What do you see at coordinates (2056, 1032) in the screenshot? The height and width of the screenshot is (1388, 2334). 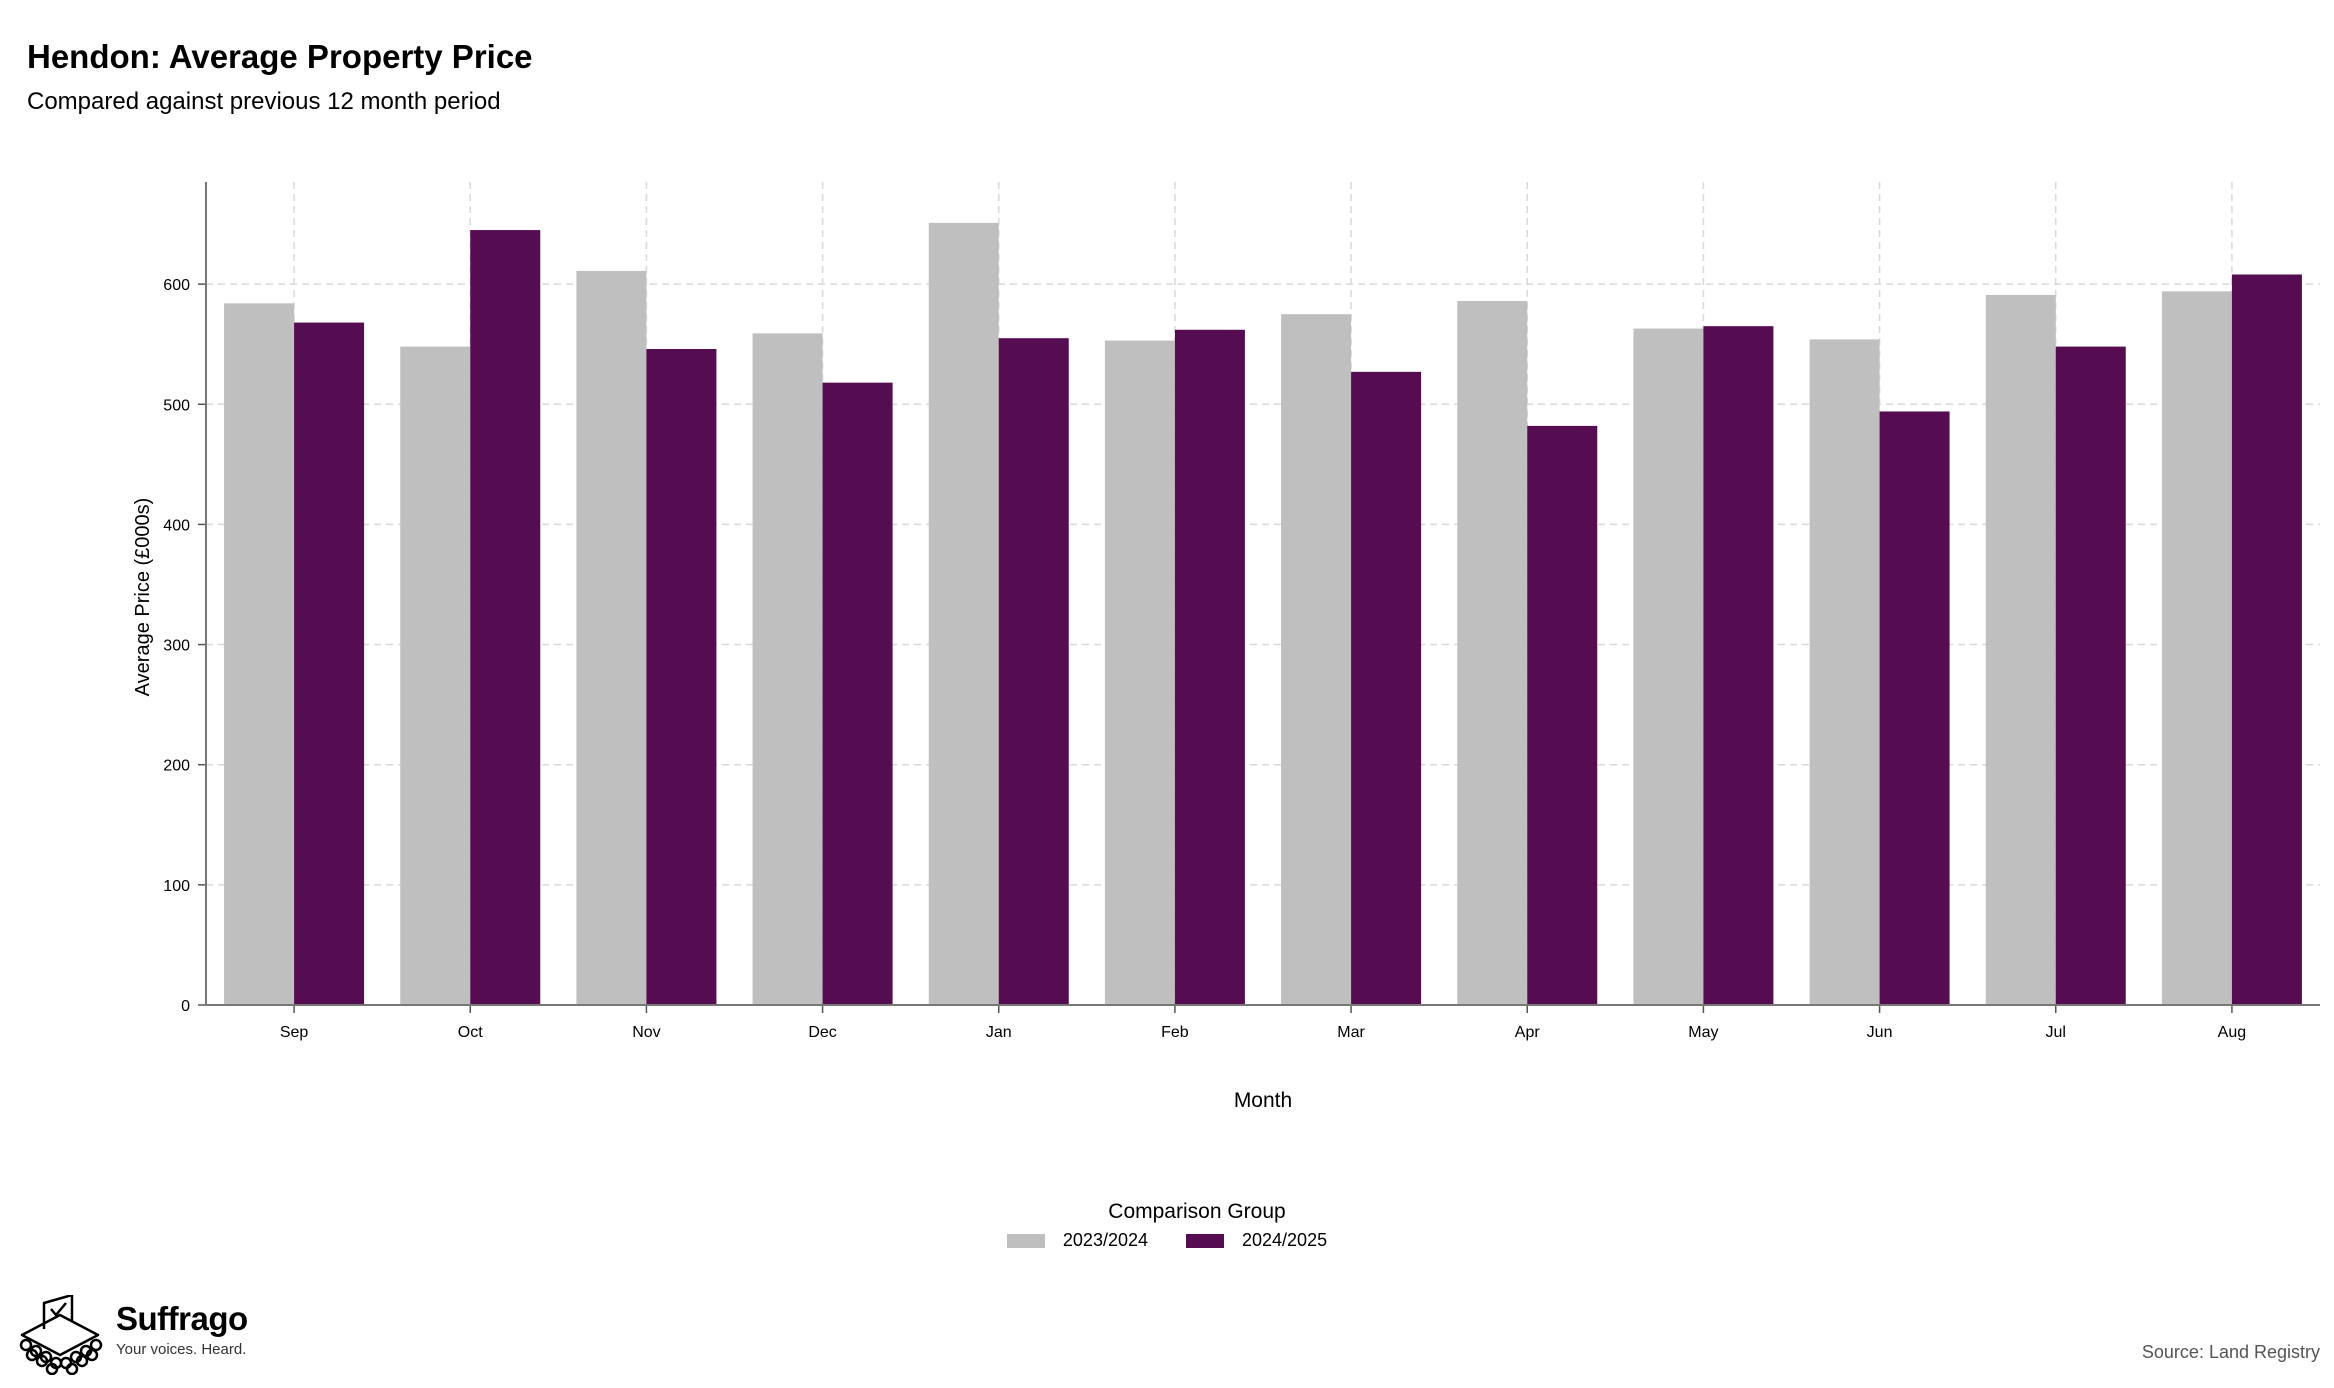 I see `x-tick-label: Jul` at bounding box center [2056, 1032].